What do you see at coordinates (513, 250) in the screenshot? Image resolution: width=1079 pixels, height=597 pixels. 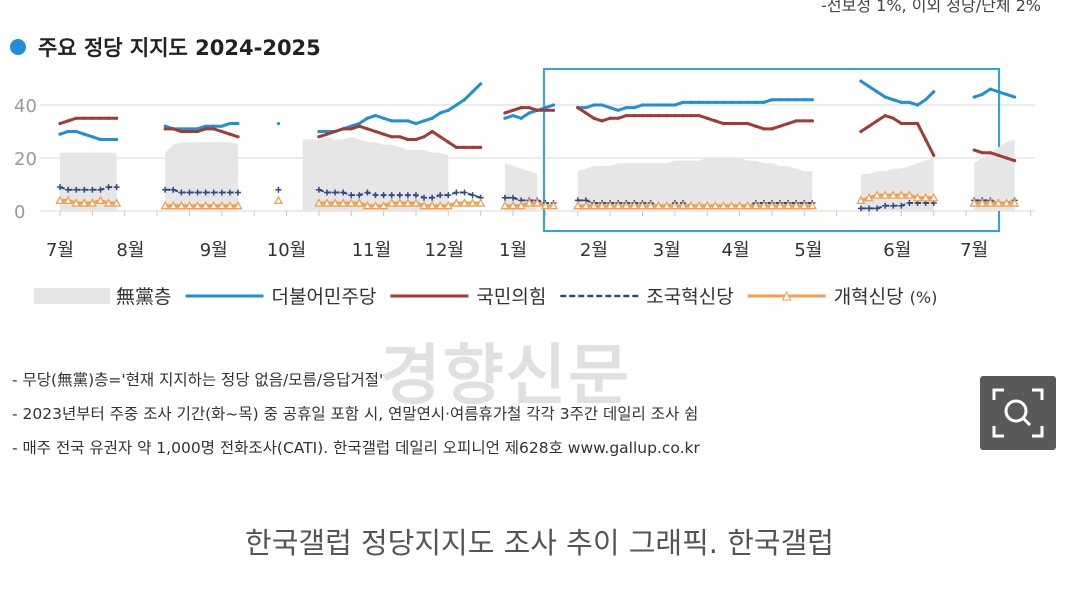 I see `x-month-label: 1월` at bounding box center [513, 250].